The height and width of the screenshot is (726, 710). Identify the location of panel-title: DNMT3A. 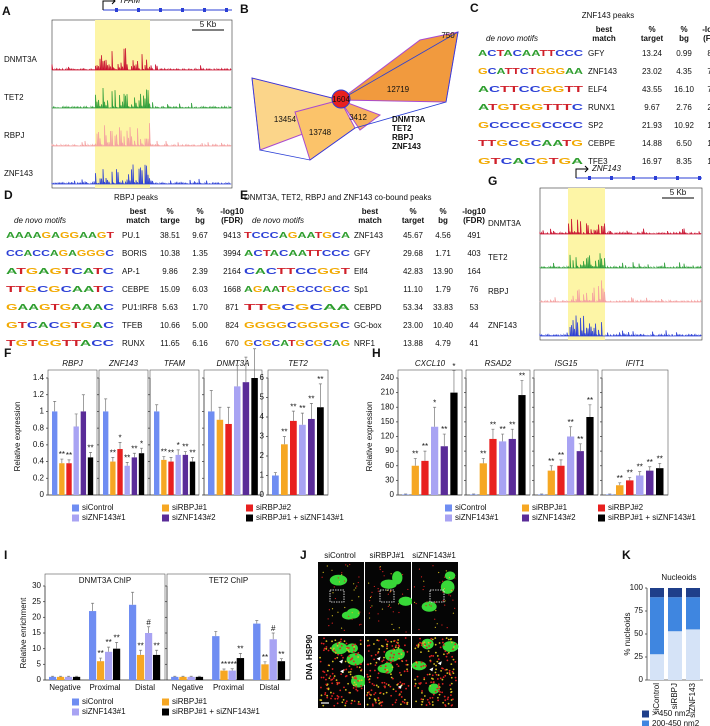
(233, 363).